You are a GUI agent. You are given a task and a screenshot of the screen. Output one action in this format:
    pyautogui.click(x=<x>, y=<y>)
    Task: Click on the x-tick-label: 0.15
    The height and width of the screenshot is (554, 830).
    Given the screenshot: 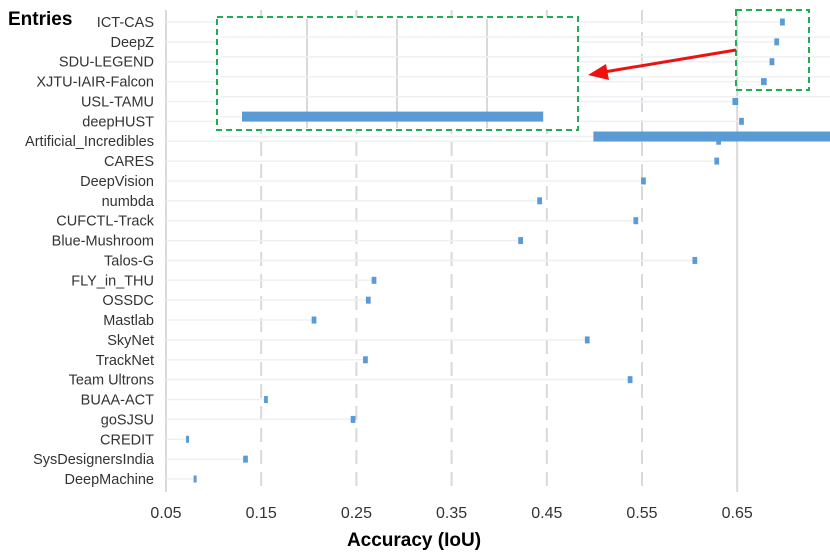 What is the action you would take?
    pyautogui.click(x=261, y=513)
    